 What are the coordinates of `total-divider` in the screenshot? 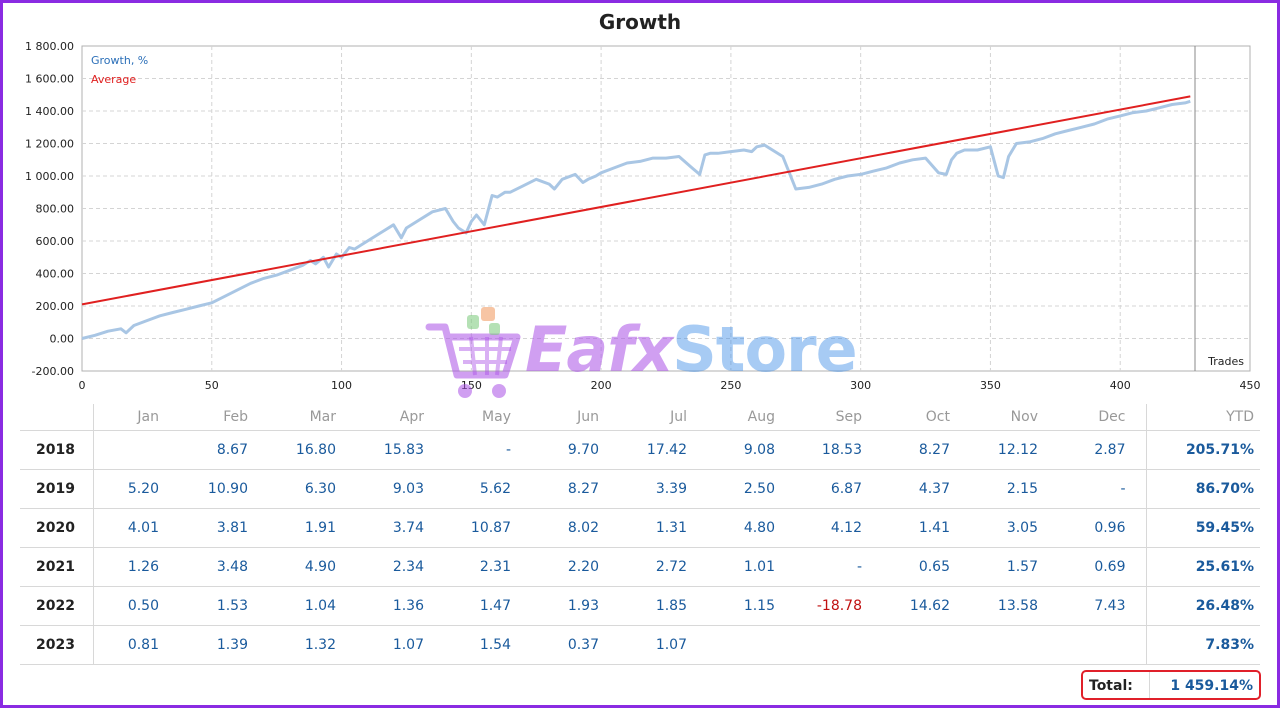 It's located at (1149, 685).